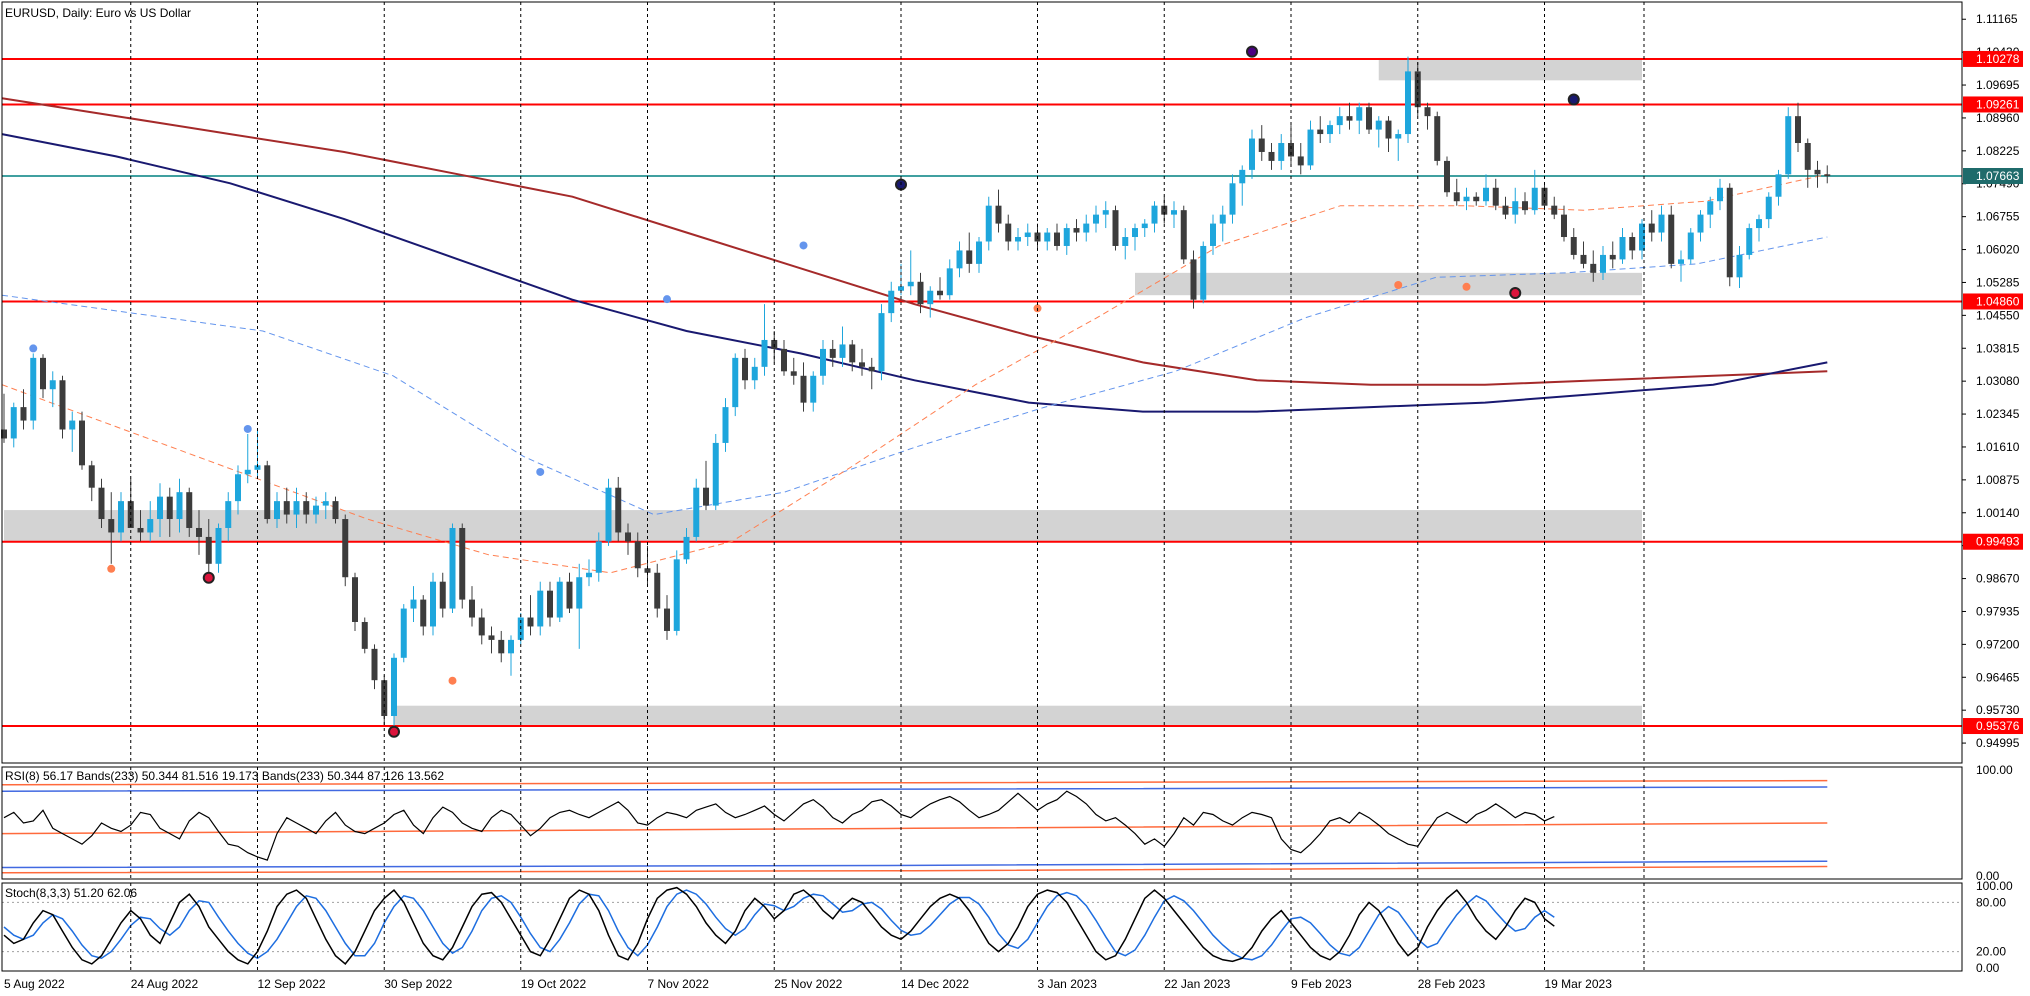 The image size is (2030, 996). I want to click on rsi-pane, so click(914, 826).